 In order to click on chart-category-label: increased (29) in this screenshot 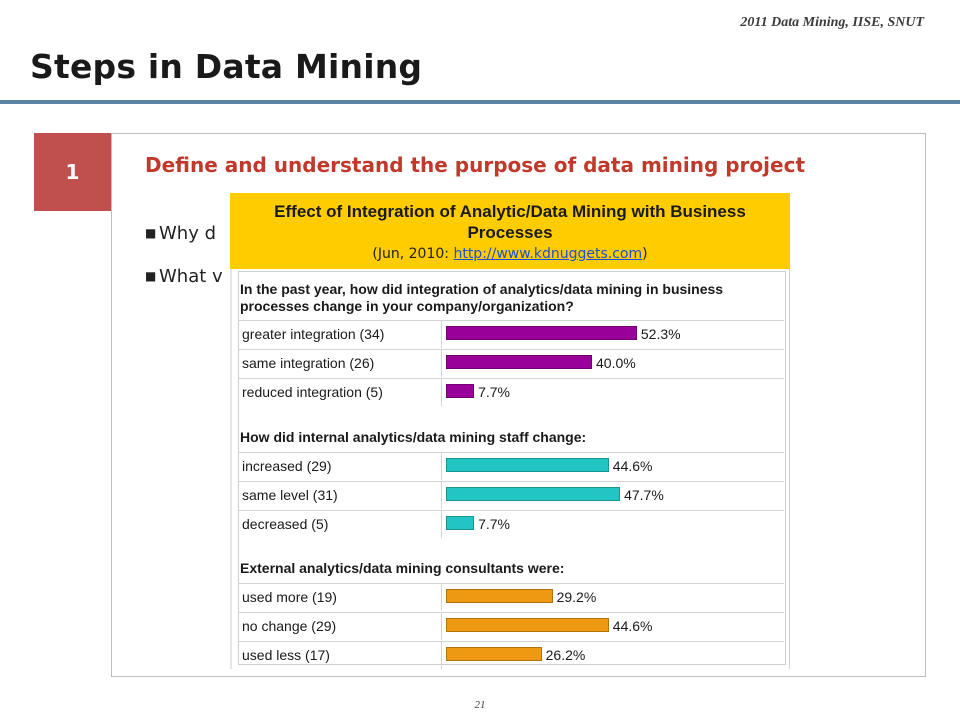, I will do `click(287, 466)`.